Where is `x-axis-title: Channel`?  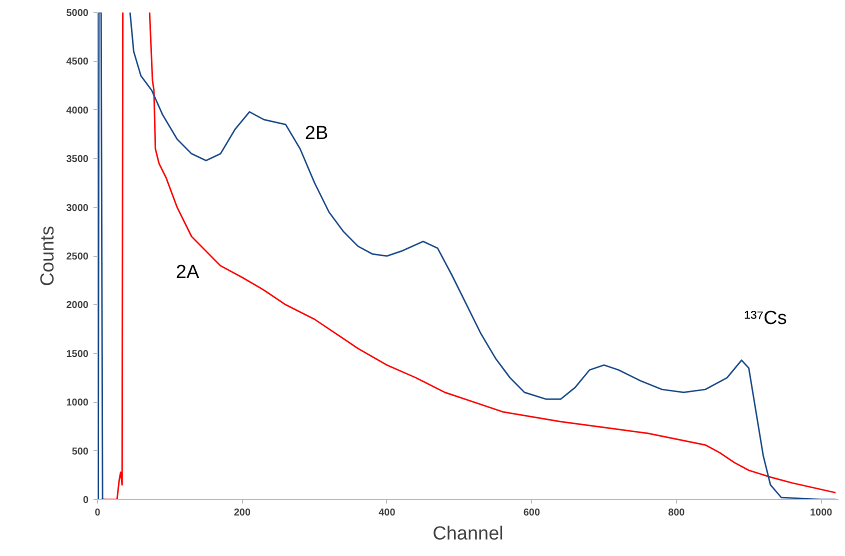 x-axis-title: Channel is located at coordinates (468, 534).